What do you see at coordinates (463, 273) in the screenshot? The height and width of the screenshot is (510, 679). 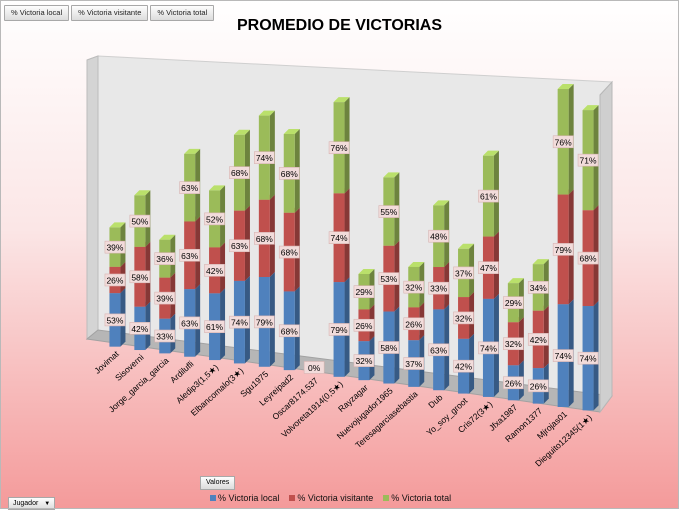 I see `data-label-2-14: 37%` at bounding box center [463, 273].